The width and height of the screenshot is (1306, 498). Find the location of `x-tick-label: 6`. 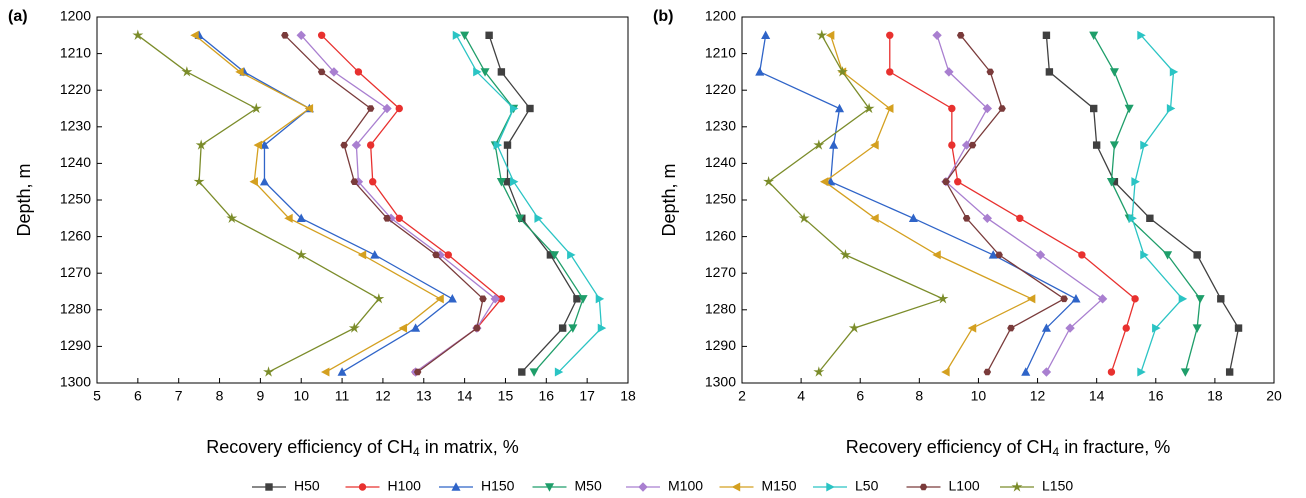

x-tick-label: 6 is located at coordinates (138, 396).